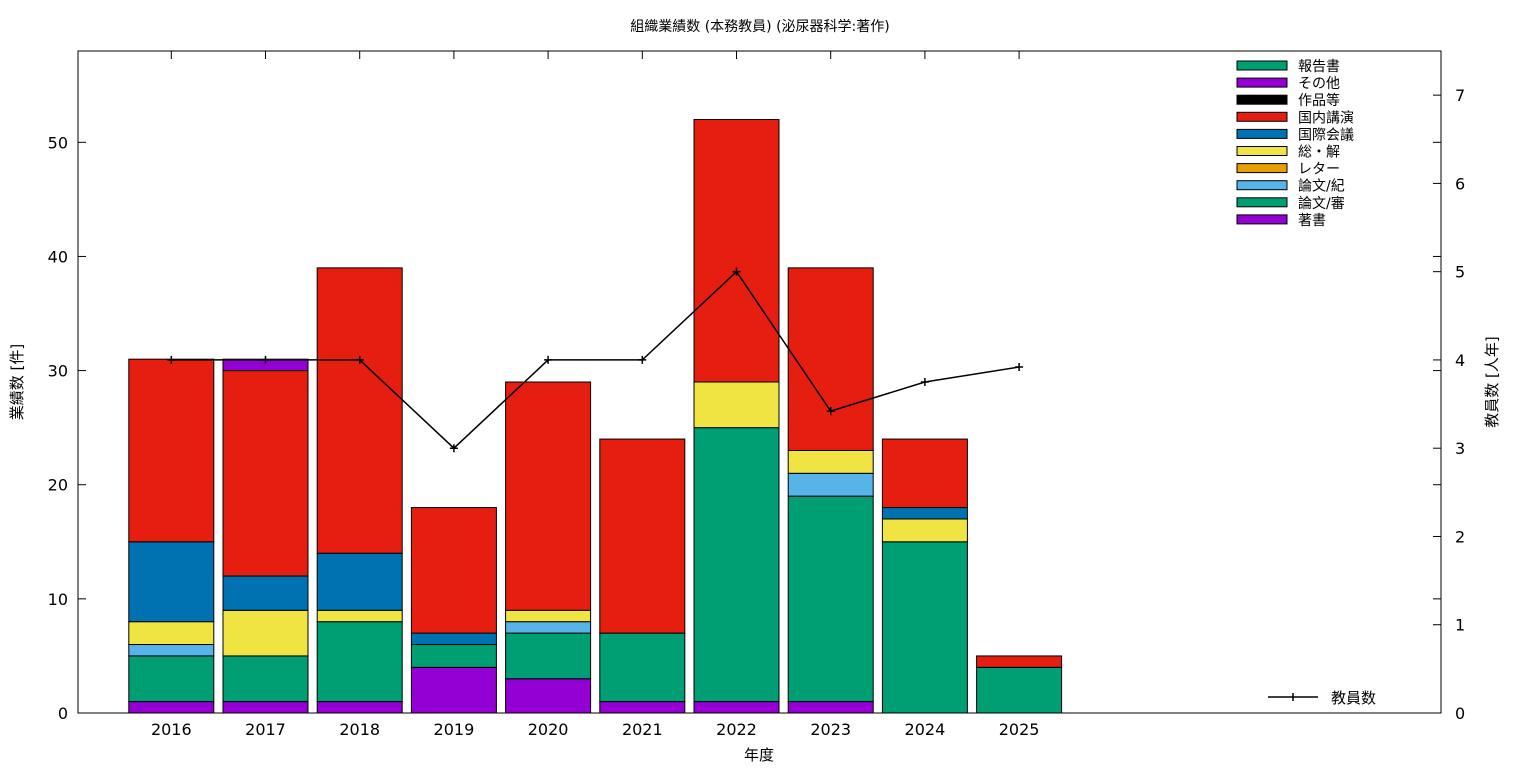 The image size is (1536, 768). Describe the element at coordinates (63, 713) in the screenshot. I see `y-tick-label: 0` at that location.